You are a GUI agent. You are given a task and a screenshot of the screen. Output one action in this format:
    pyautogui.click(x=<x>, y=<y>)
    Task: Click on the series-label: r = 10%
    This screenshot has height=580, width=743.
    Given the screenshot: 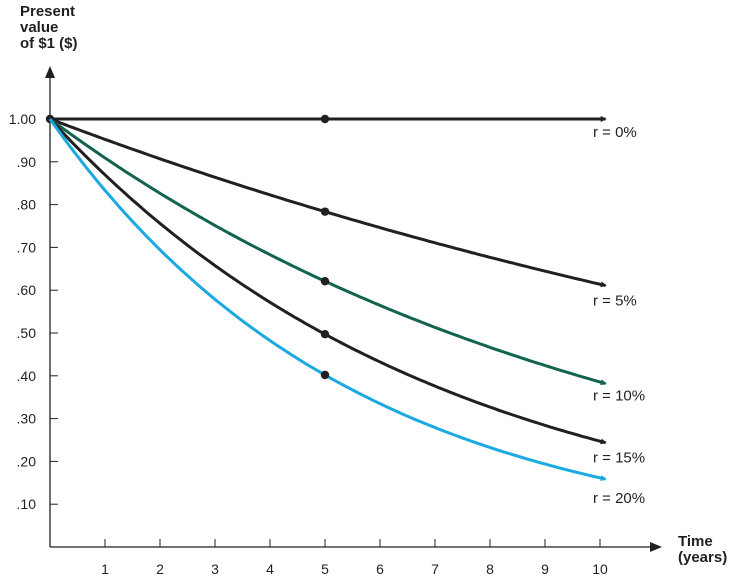 What is the action you would take?
    pyautogui.click(x=619, y=396)
    